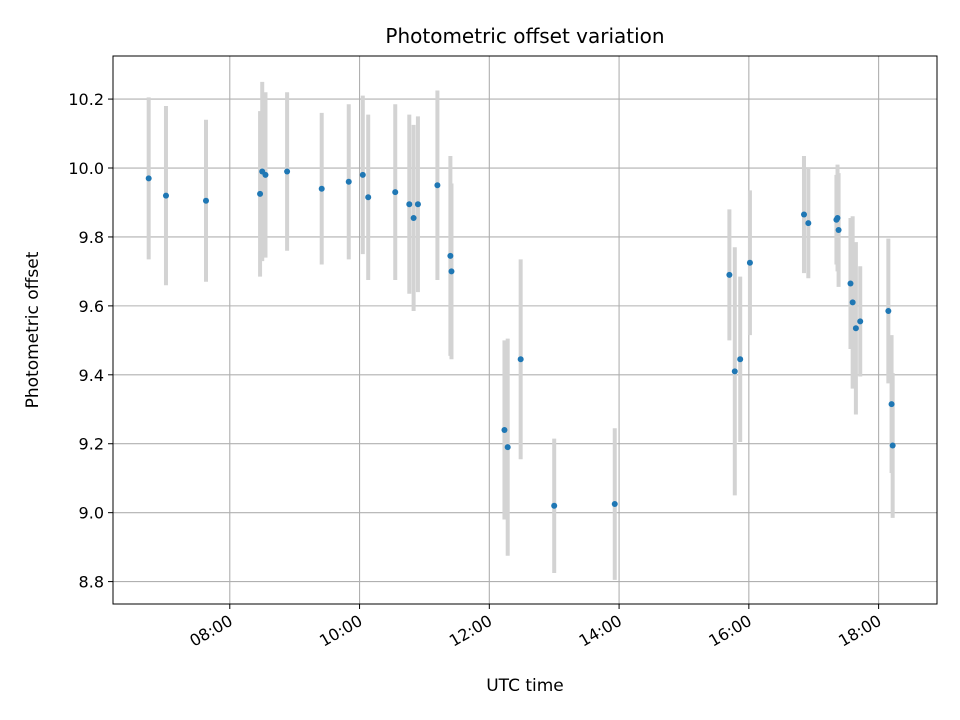  Describe the element at coordinates (535, 627) in the screenshot. I see `x-axis: 08:00 10:00 12:00 14:00 16:00 18:00` at that location.